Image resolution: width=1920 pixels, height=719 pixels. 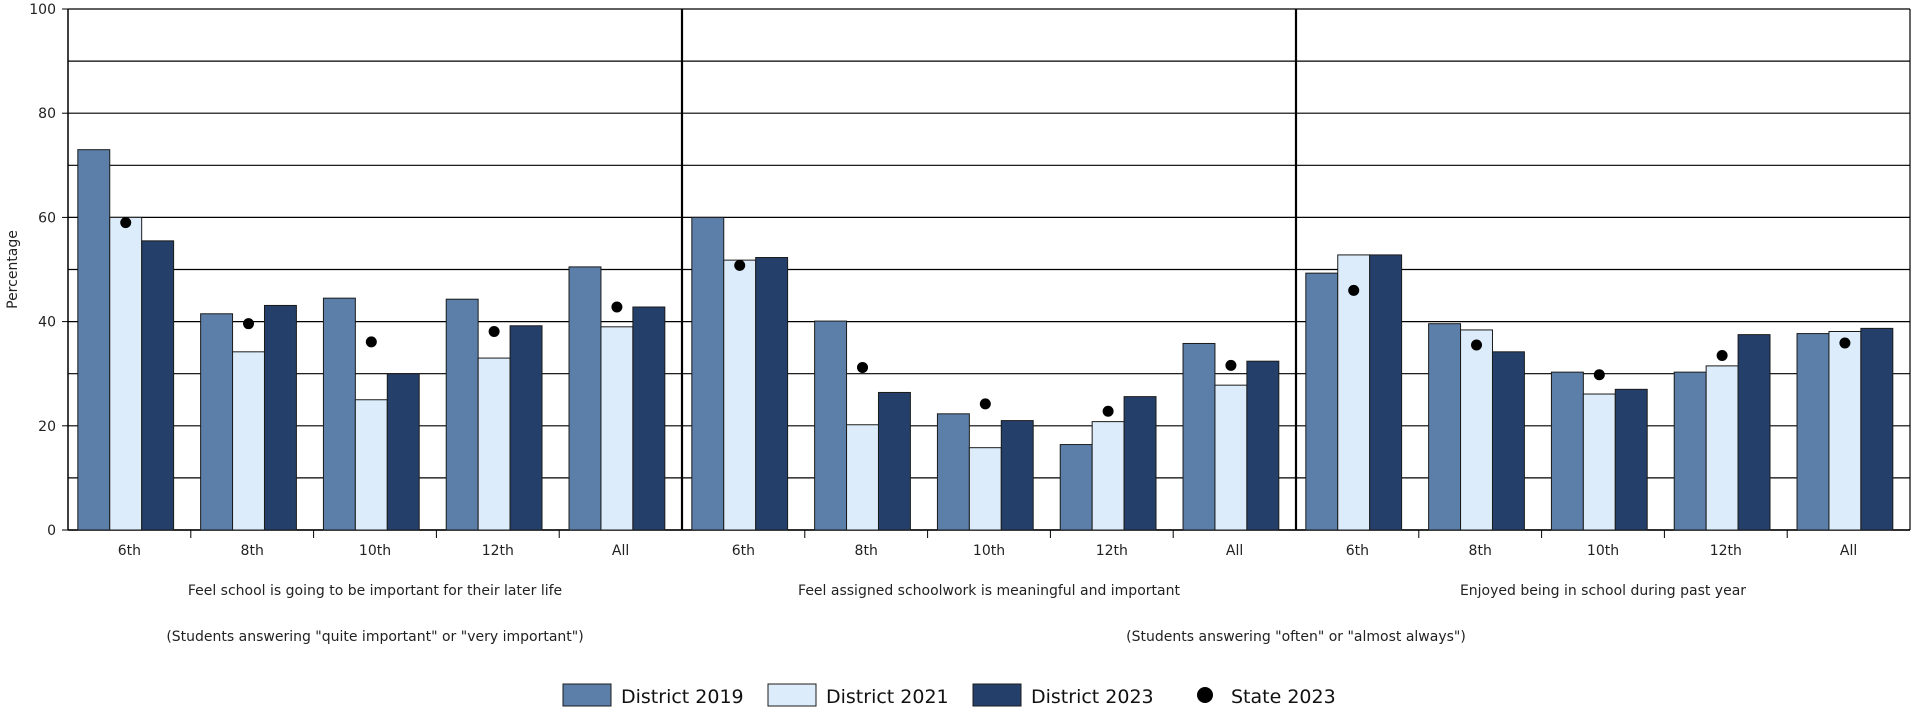 I want to click on y-tick-label: 60, so click(x=47, y=218).